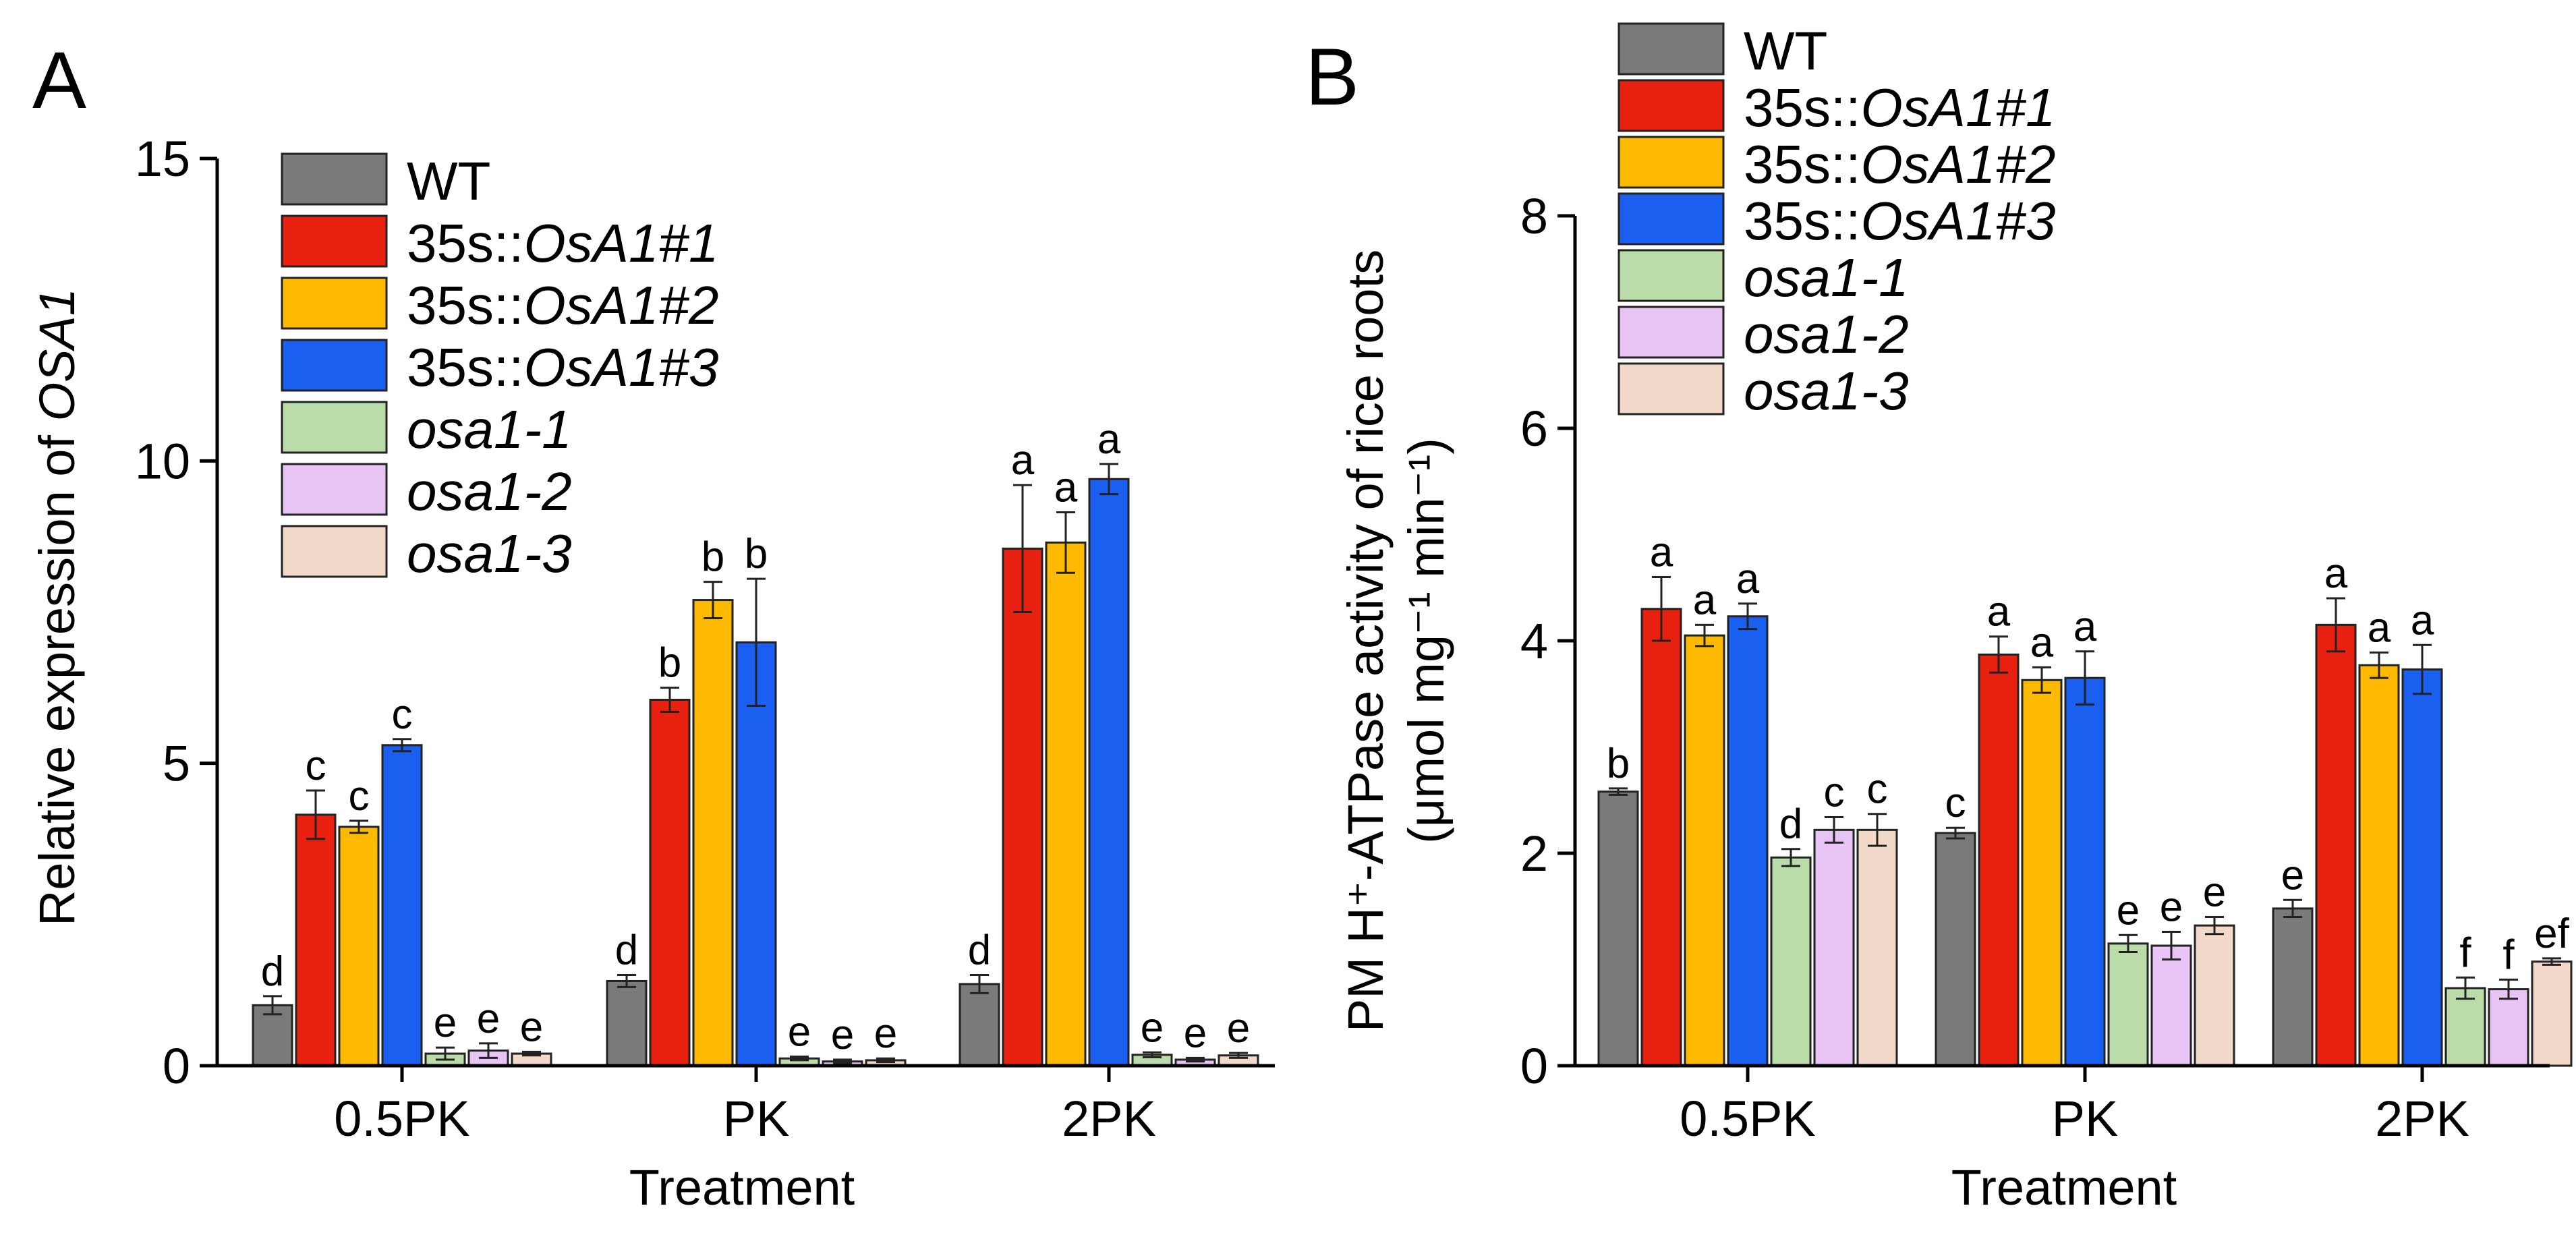  I want to click on chart-a-y-tick-label-2: 10, so click(162, 461).